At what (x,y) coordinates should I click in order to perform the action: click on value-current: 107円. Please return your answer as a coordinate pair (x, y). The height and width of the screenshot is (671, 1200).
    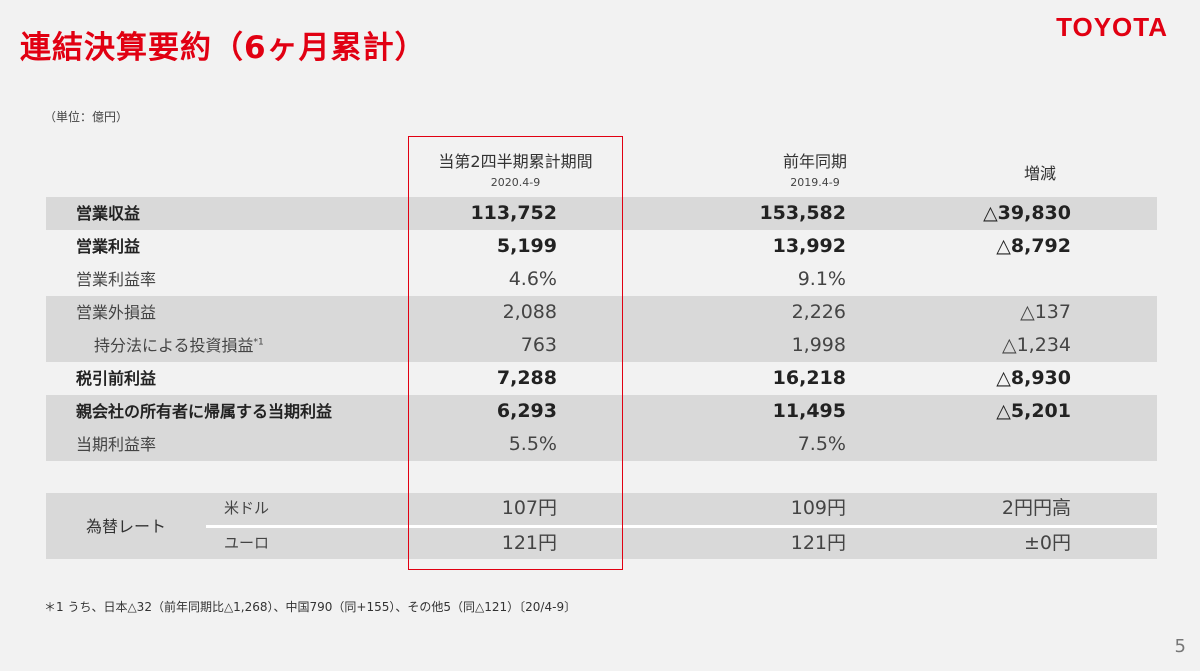
    Looking at the image, I should click on (529, 508).